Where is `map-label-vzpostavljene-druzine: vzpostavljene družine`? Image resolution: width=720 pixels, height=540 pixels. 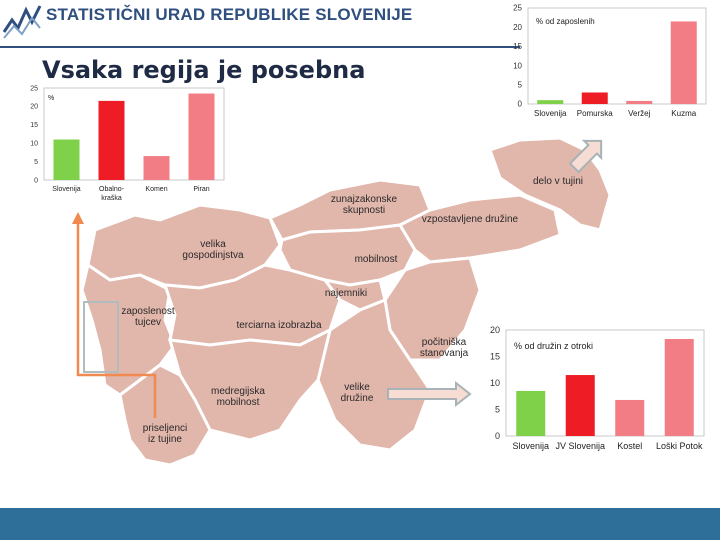
map-label-vzpostavljene-druzine: vzpostavljene družine is located at coordinates (470, 219).